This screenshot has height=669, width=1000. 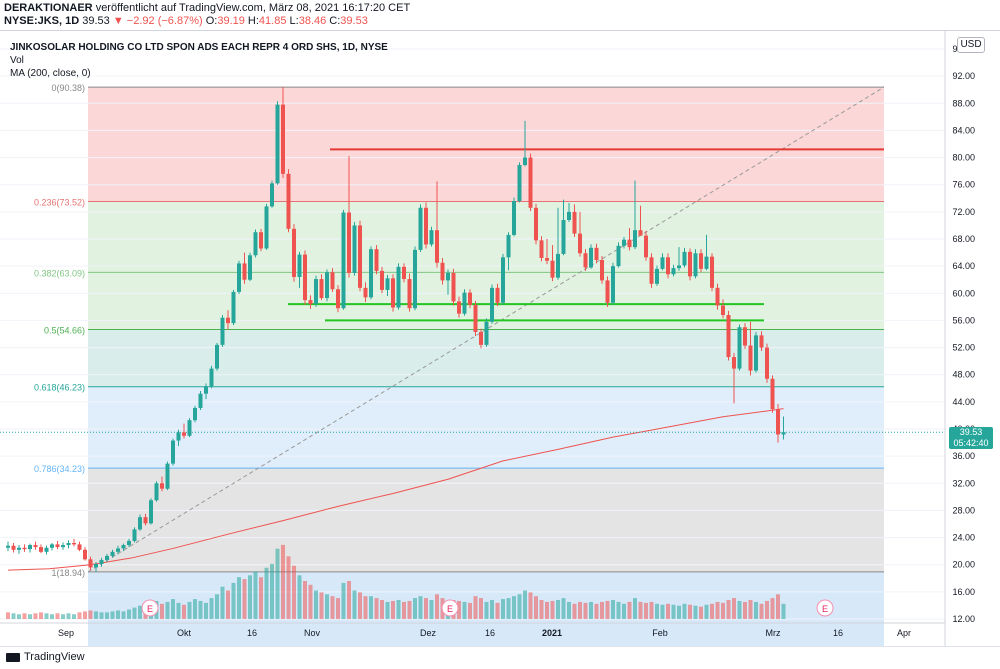 I want to click on fib-zone, so click(x=486, y=520).